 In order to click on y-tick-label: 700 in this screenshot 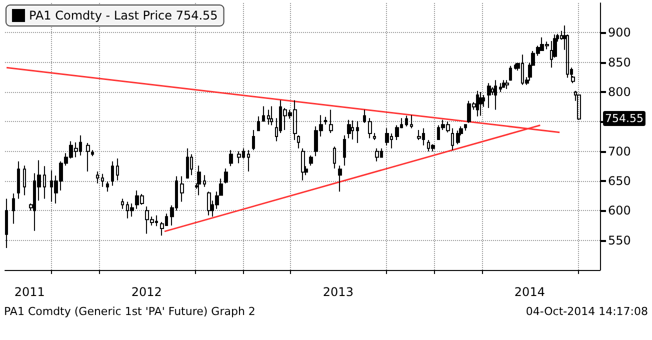, I will do `click(619, 151)`.